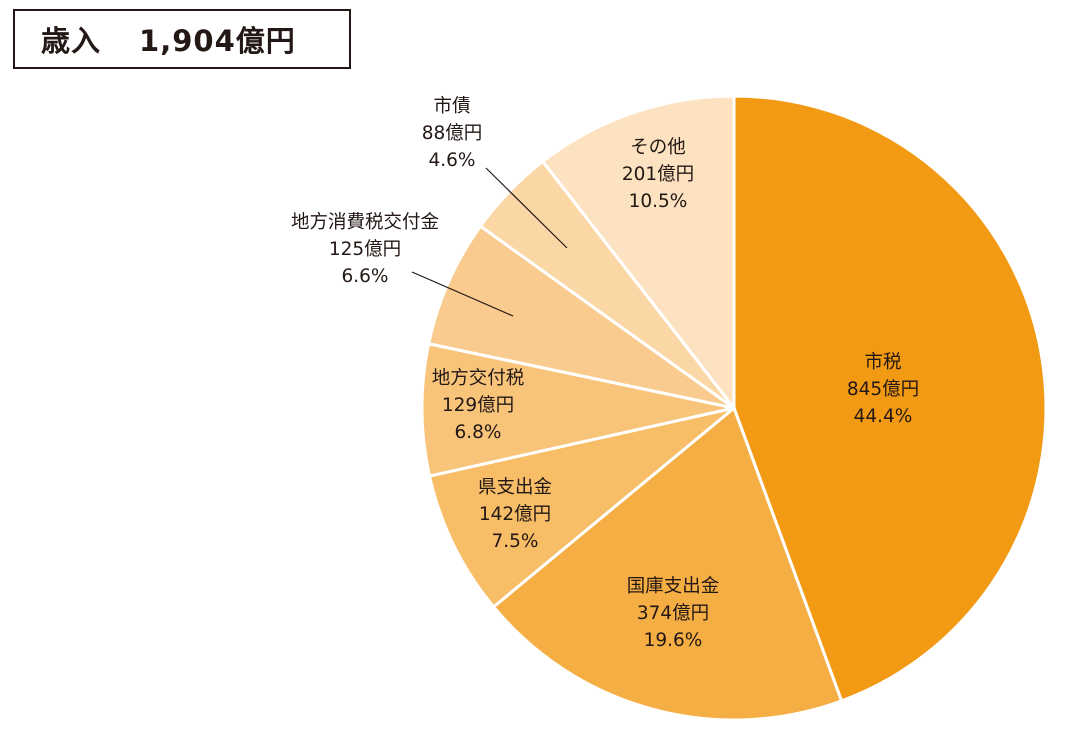 The height and width of the screenshot is (734, 1068). What do you see at coordinates (658, 201) in the screenshot?
I see `slice-label-percent-label: 10.5%` at bounding box center [658, 201].